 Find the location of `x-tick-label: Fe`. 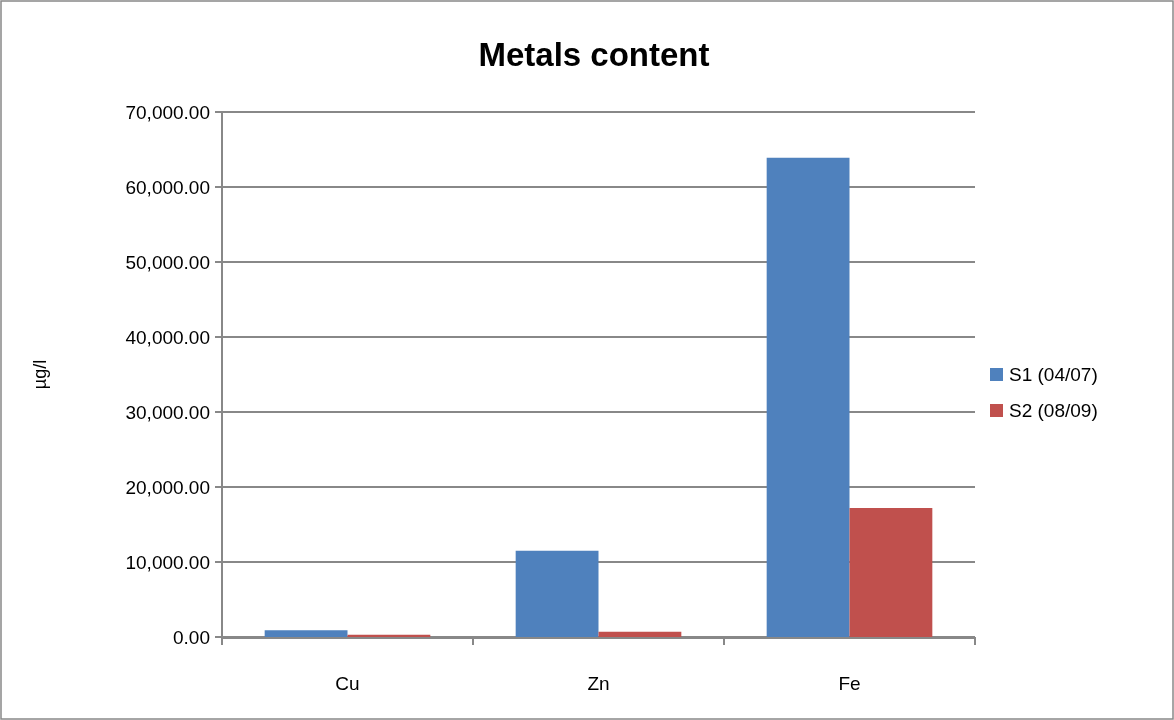

x-tick-label: Fe is located at coordinates (849, 683).